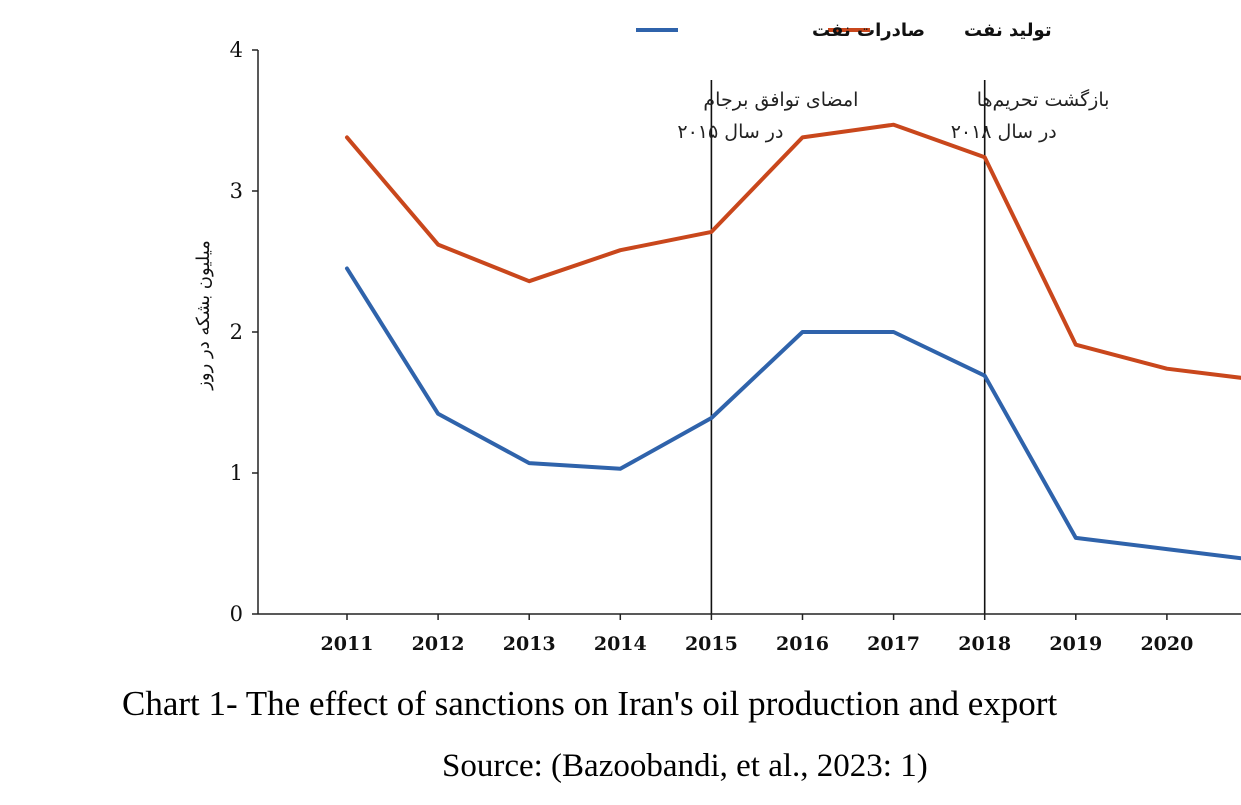 Image resolution: width=1241 pixels, height=805 pixels. What do you see at coordinates (1166, 644) in the screenshot?
I see `x-tick-label: 2020` at bounding box center [1166, 644].